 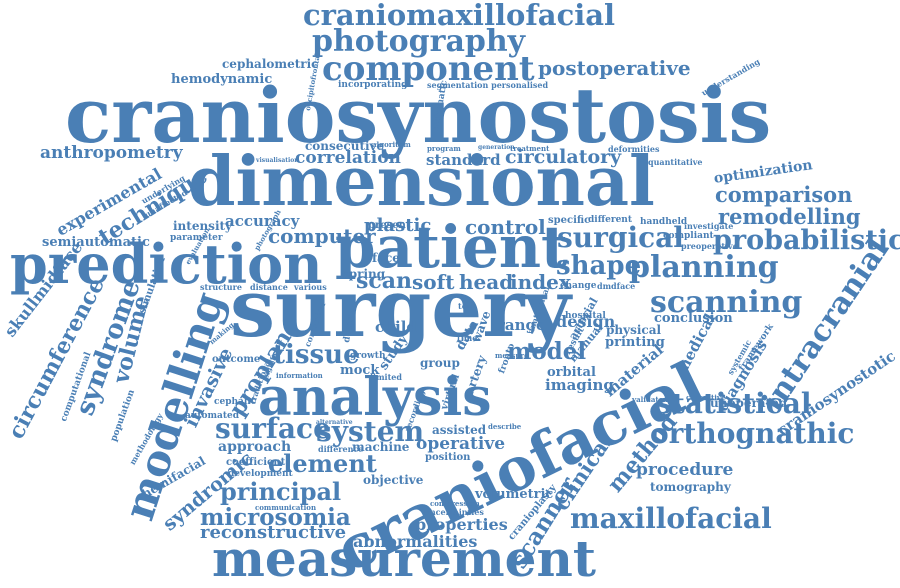 What do you see at coordinates (262, 221) in the screenshot?
I see `word: accuracy` at bounding box center [262, 221].